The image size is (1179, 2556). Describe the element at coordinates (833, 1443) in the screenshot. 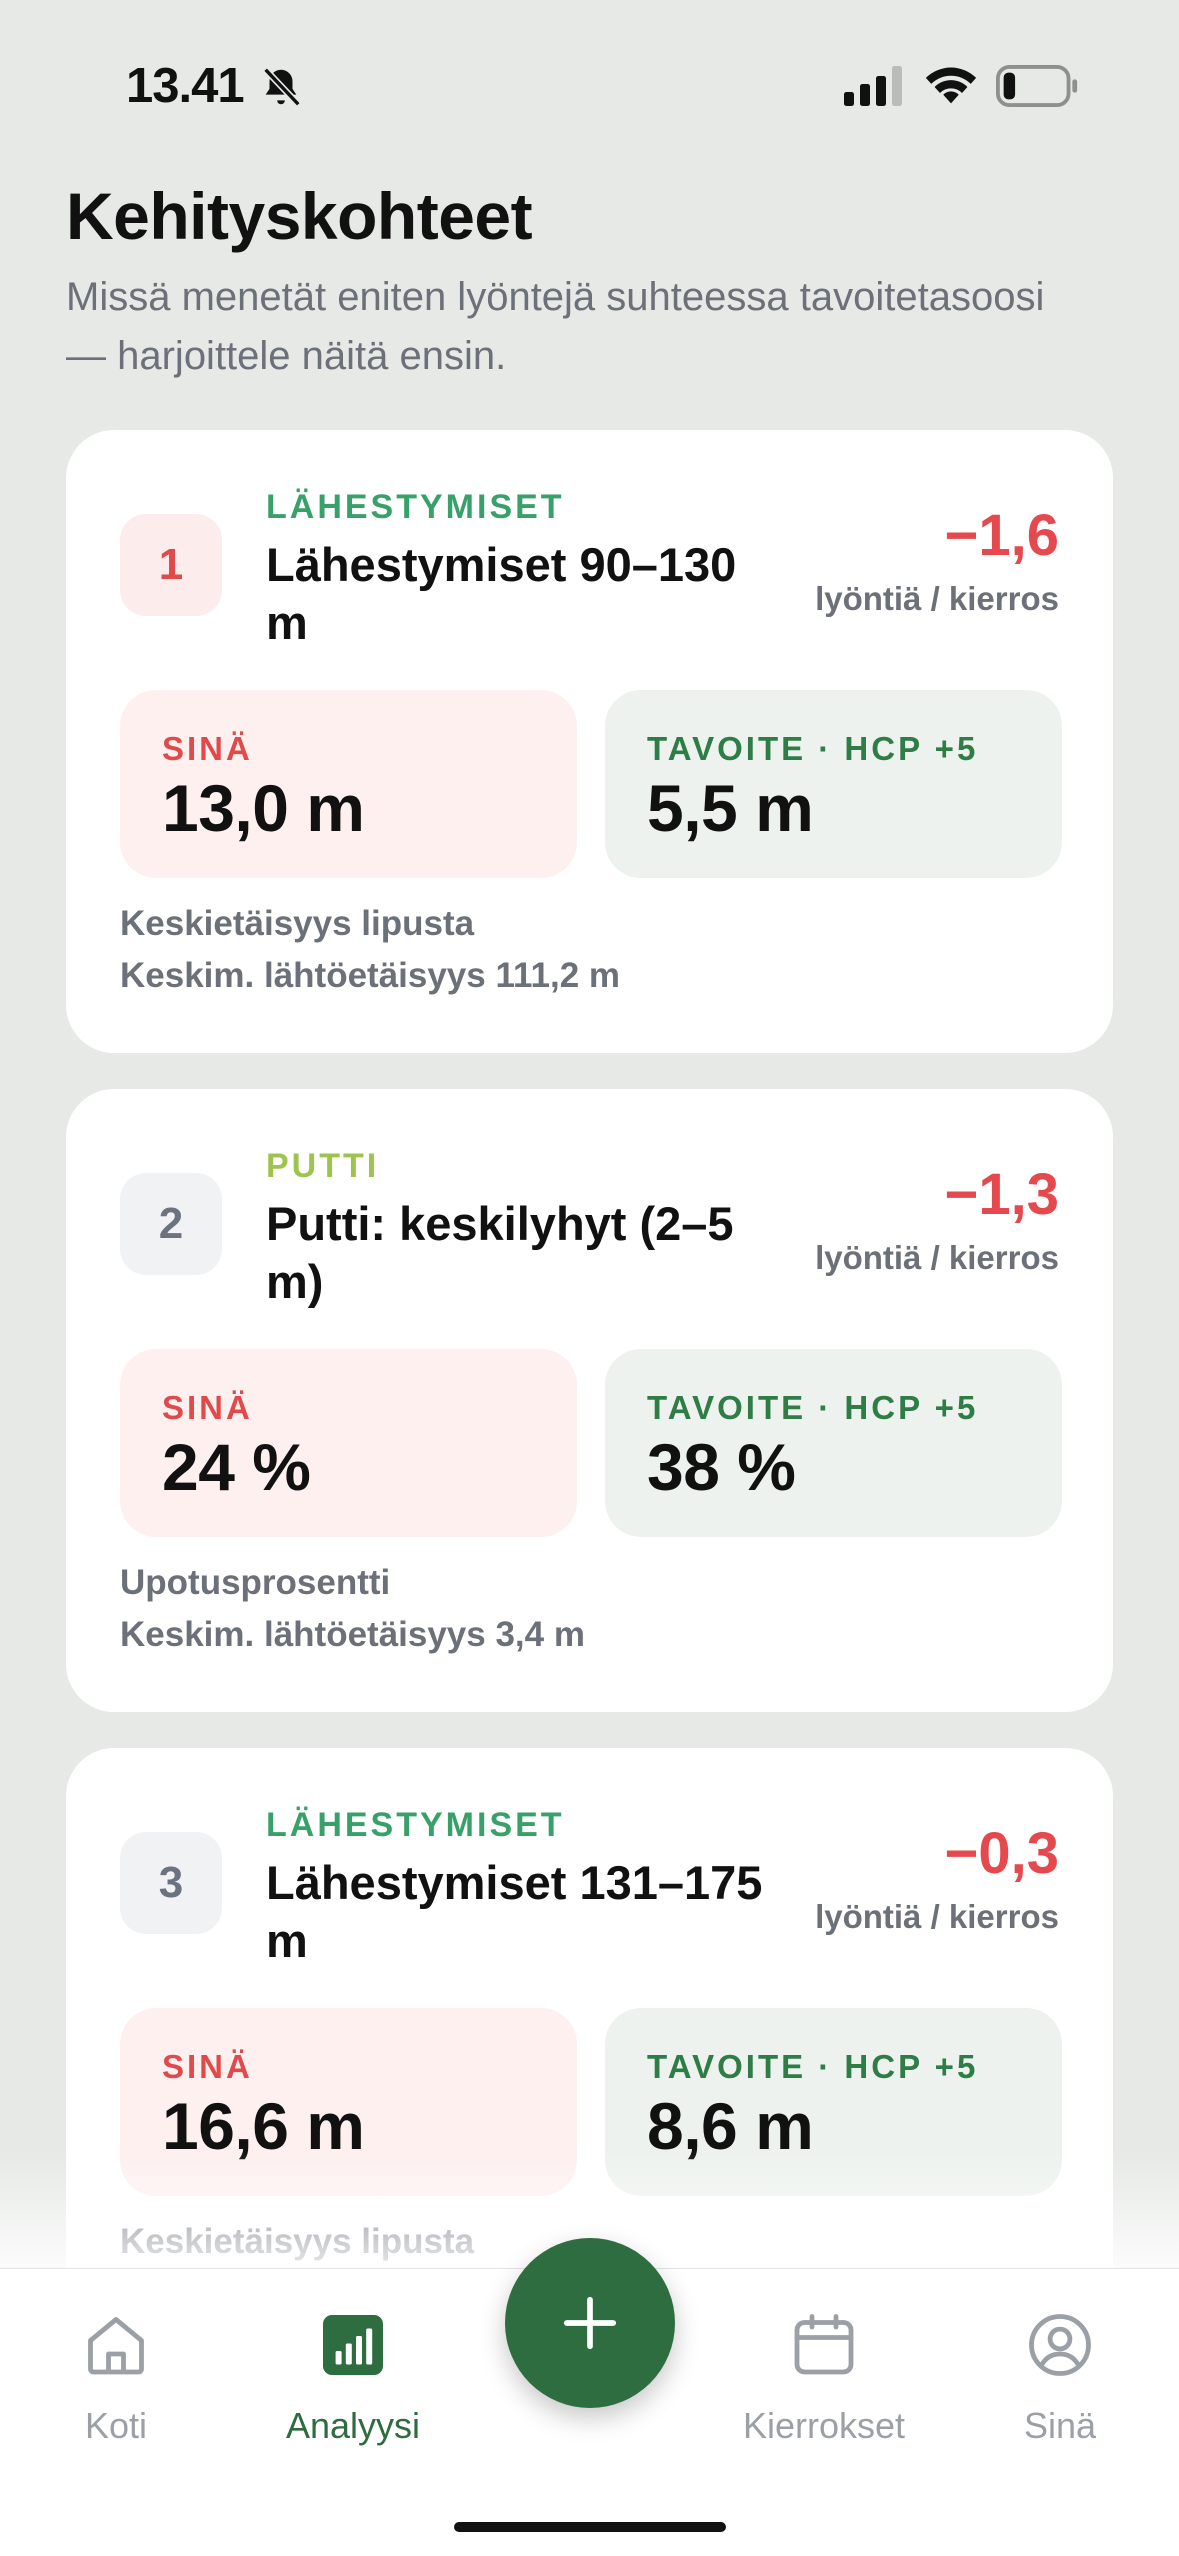

I see `goal-stat-box: TAVOITE · HCP +5 38 %` at that location.